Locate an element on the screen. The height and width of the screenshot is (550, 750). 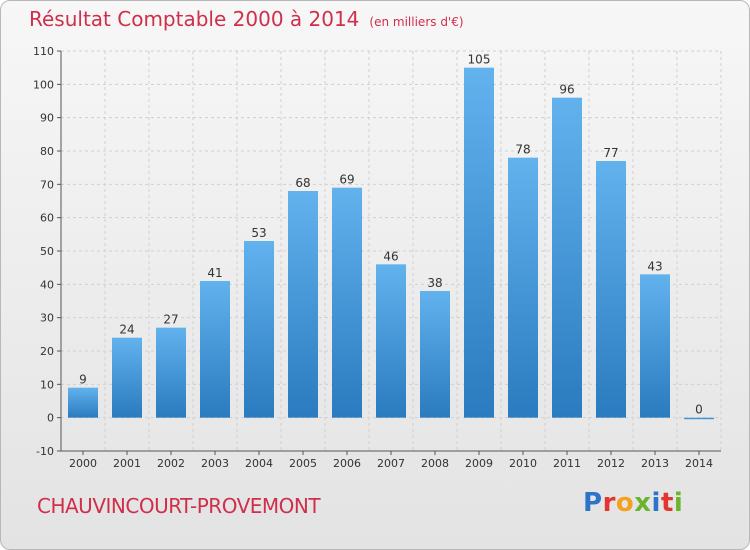
data-label-2005: 68 is located at coordinates (302, 183).